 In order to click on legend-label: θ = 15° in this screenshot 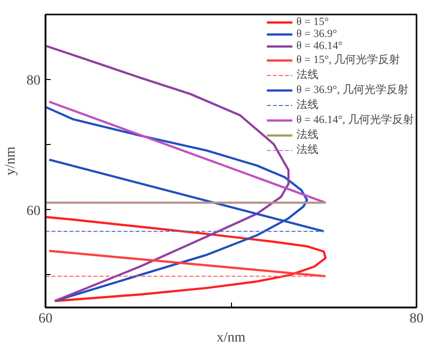, I will do `click(312, 22)`.